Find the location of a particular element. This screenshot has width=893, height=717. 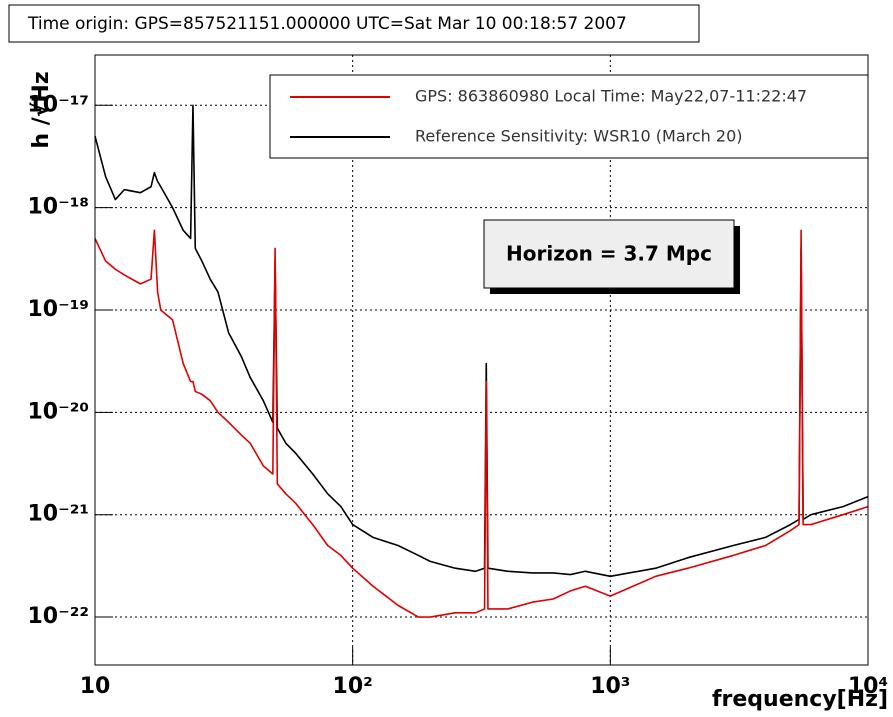

x-tick-label: 10⁴ is located at coordinates (868, 686).